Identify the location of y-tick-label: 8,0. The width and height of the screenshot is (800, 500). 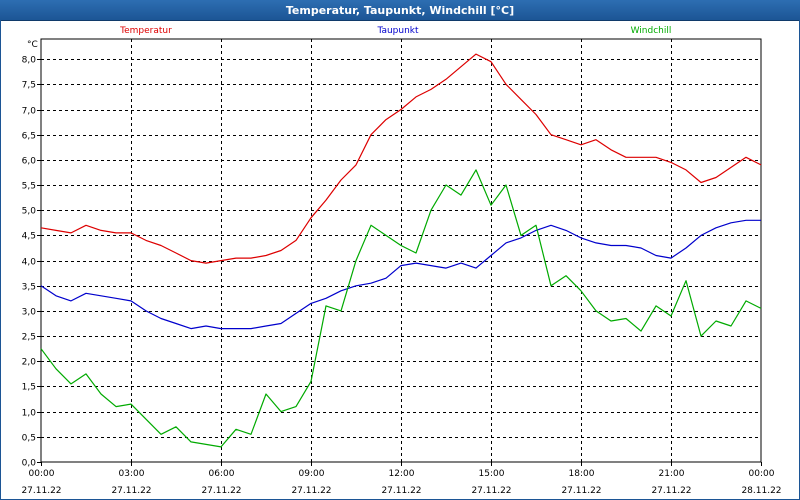
(29, 61).